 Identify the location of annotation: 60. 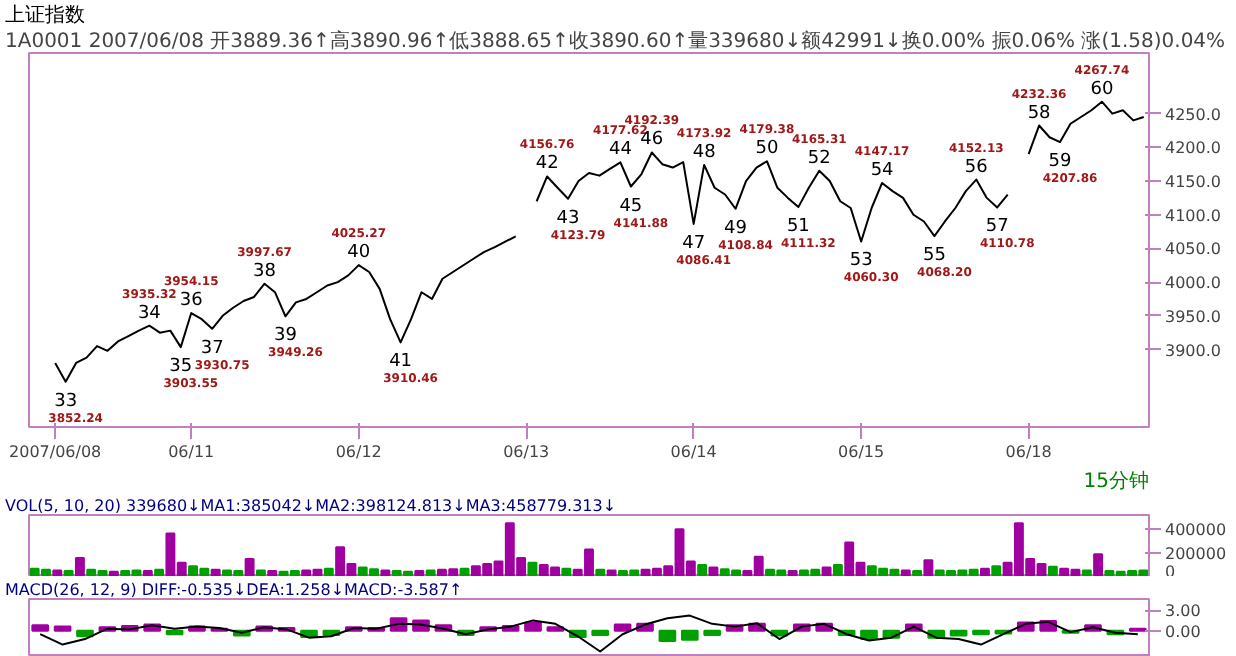
(1102, 89).